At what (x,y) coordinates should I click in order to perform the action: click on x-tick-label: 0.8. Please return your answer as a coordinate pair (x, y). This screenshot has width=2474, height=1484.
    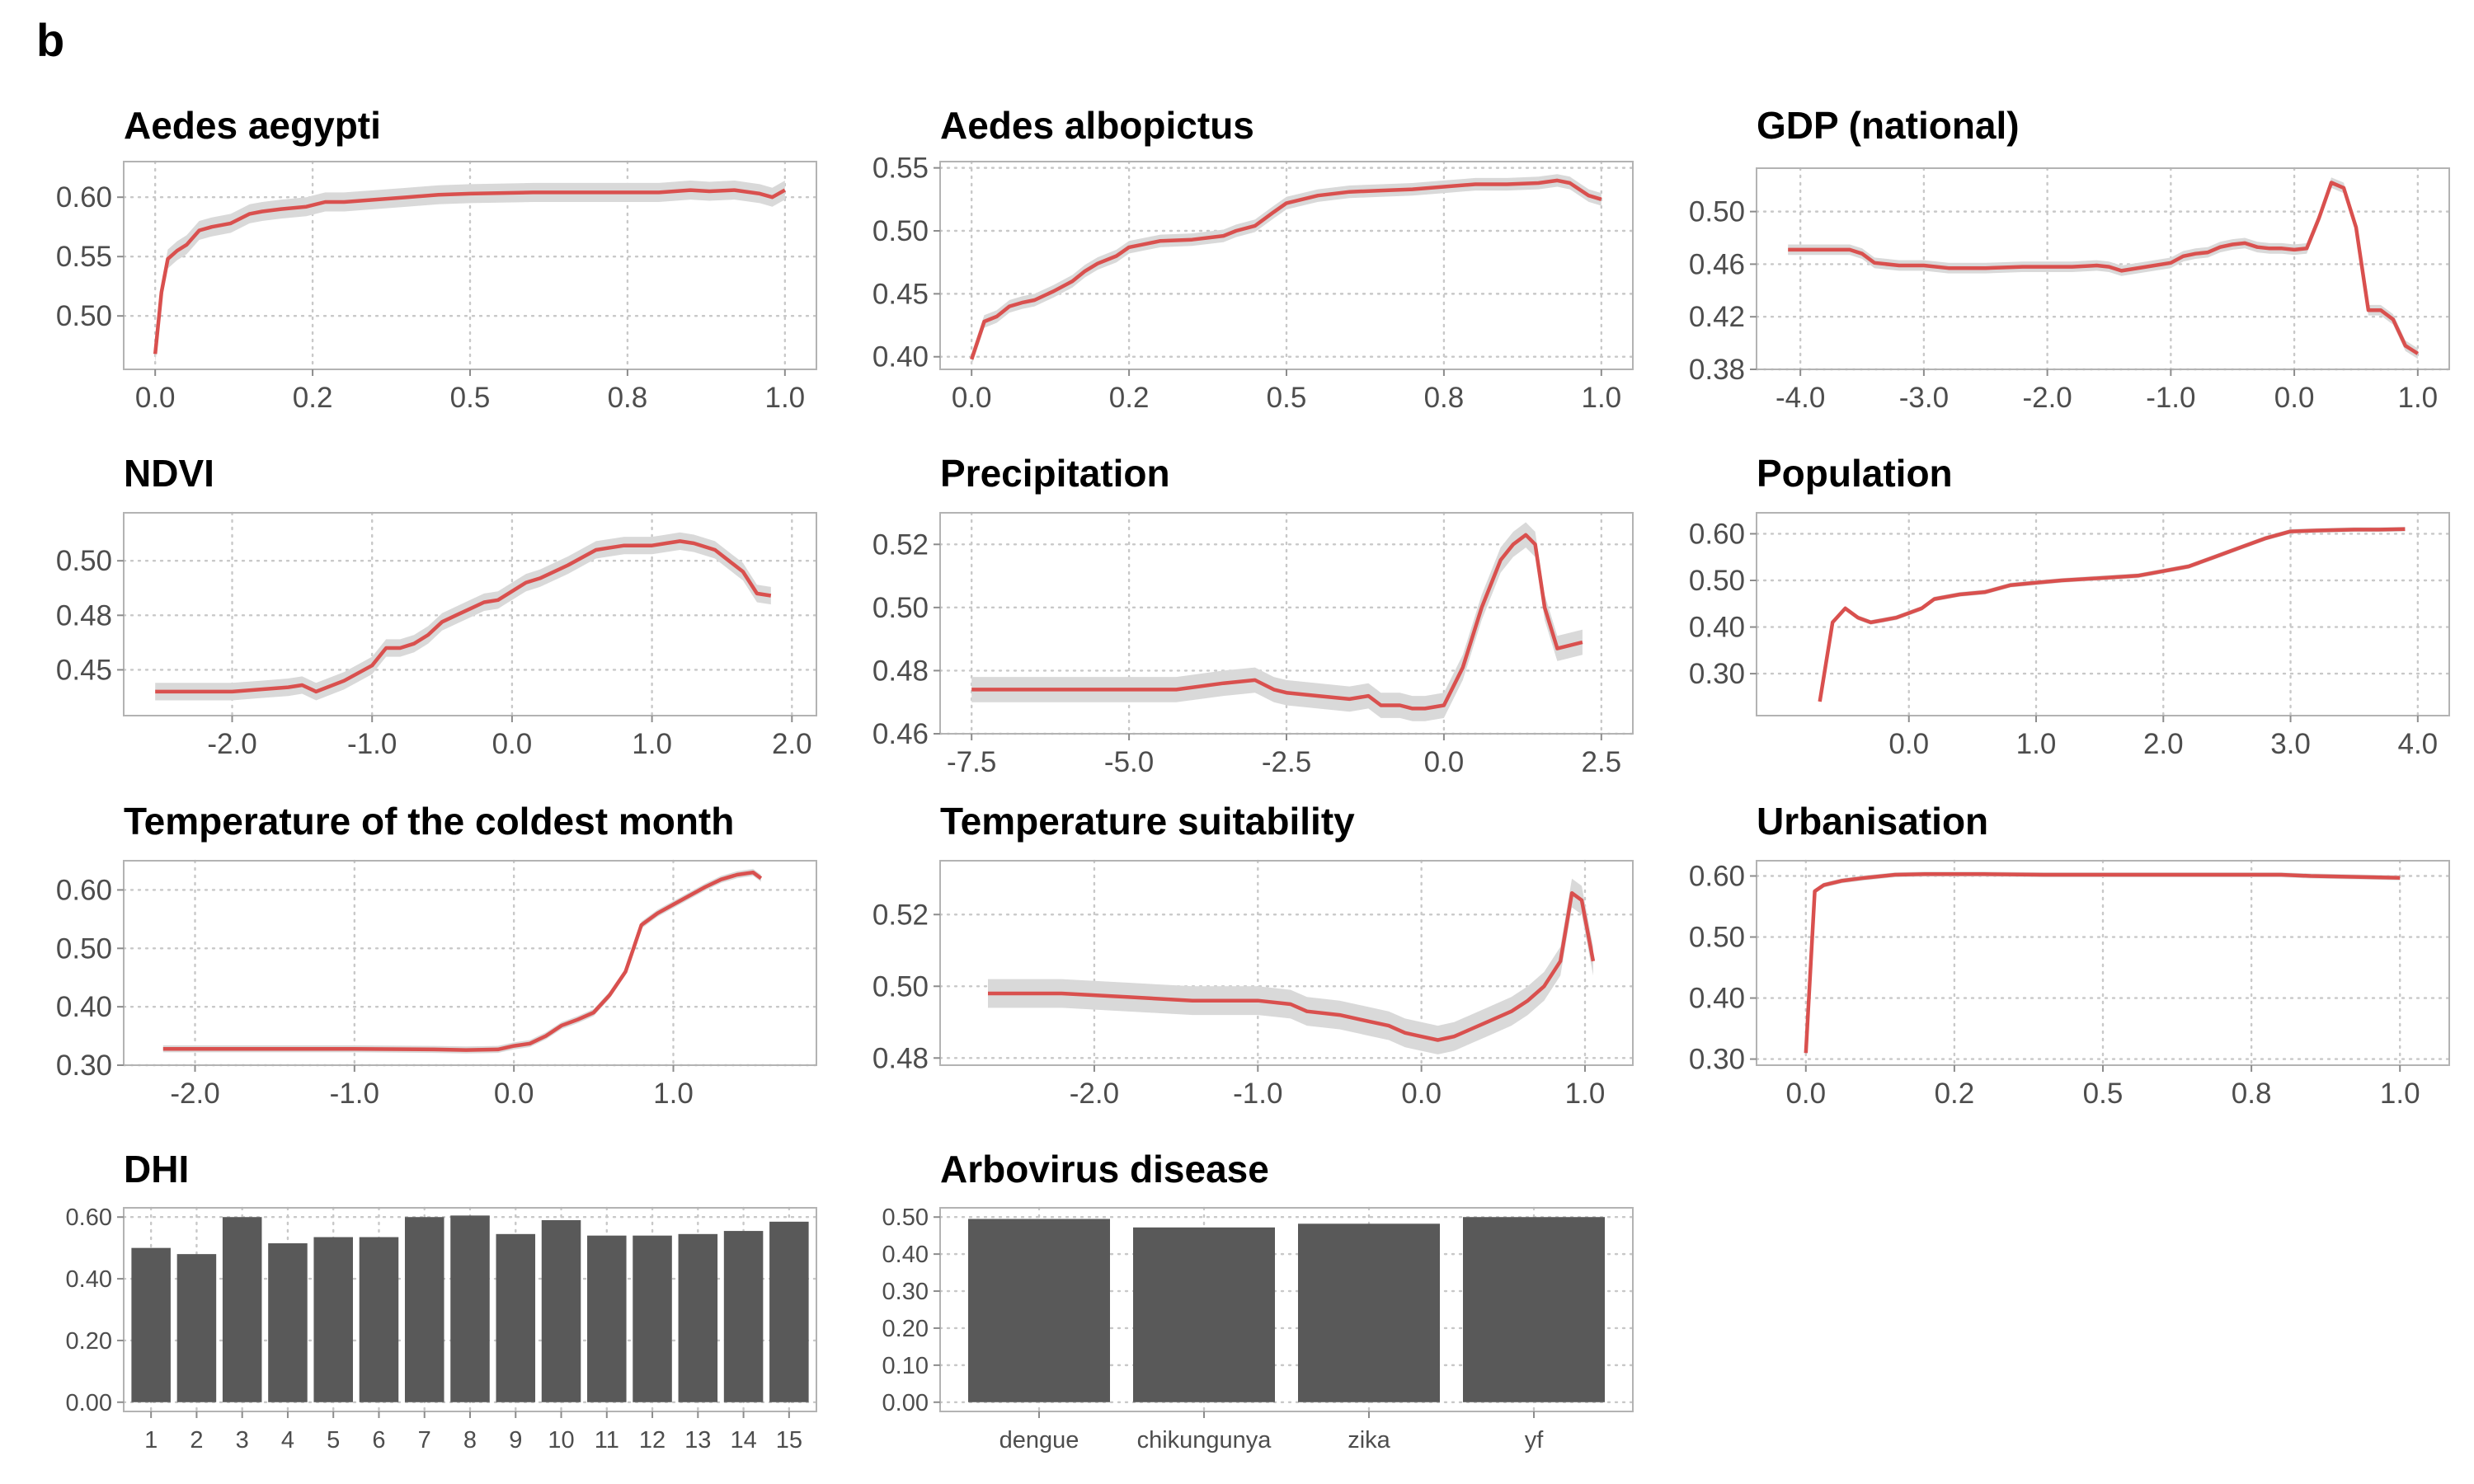
    Looking at the image, I should click on (1444, 398).